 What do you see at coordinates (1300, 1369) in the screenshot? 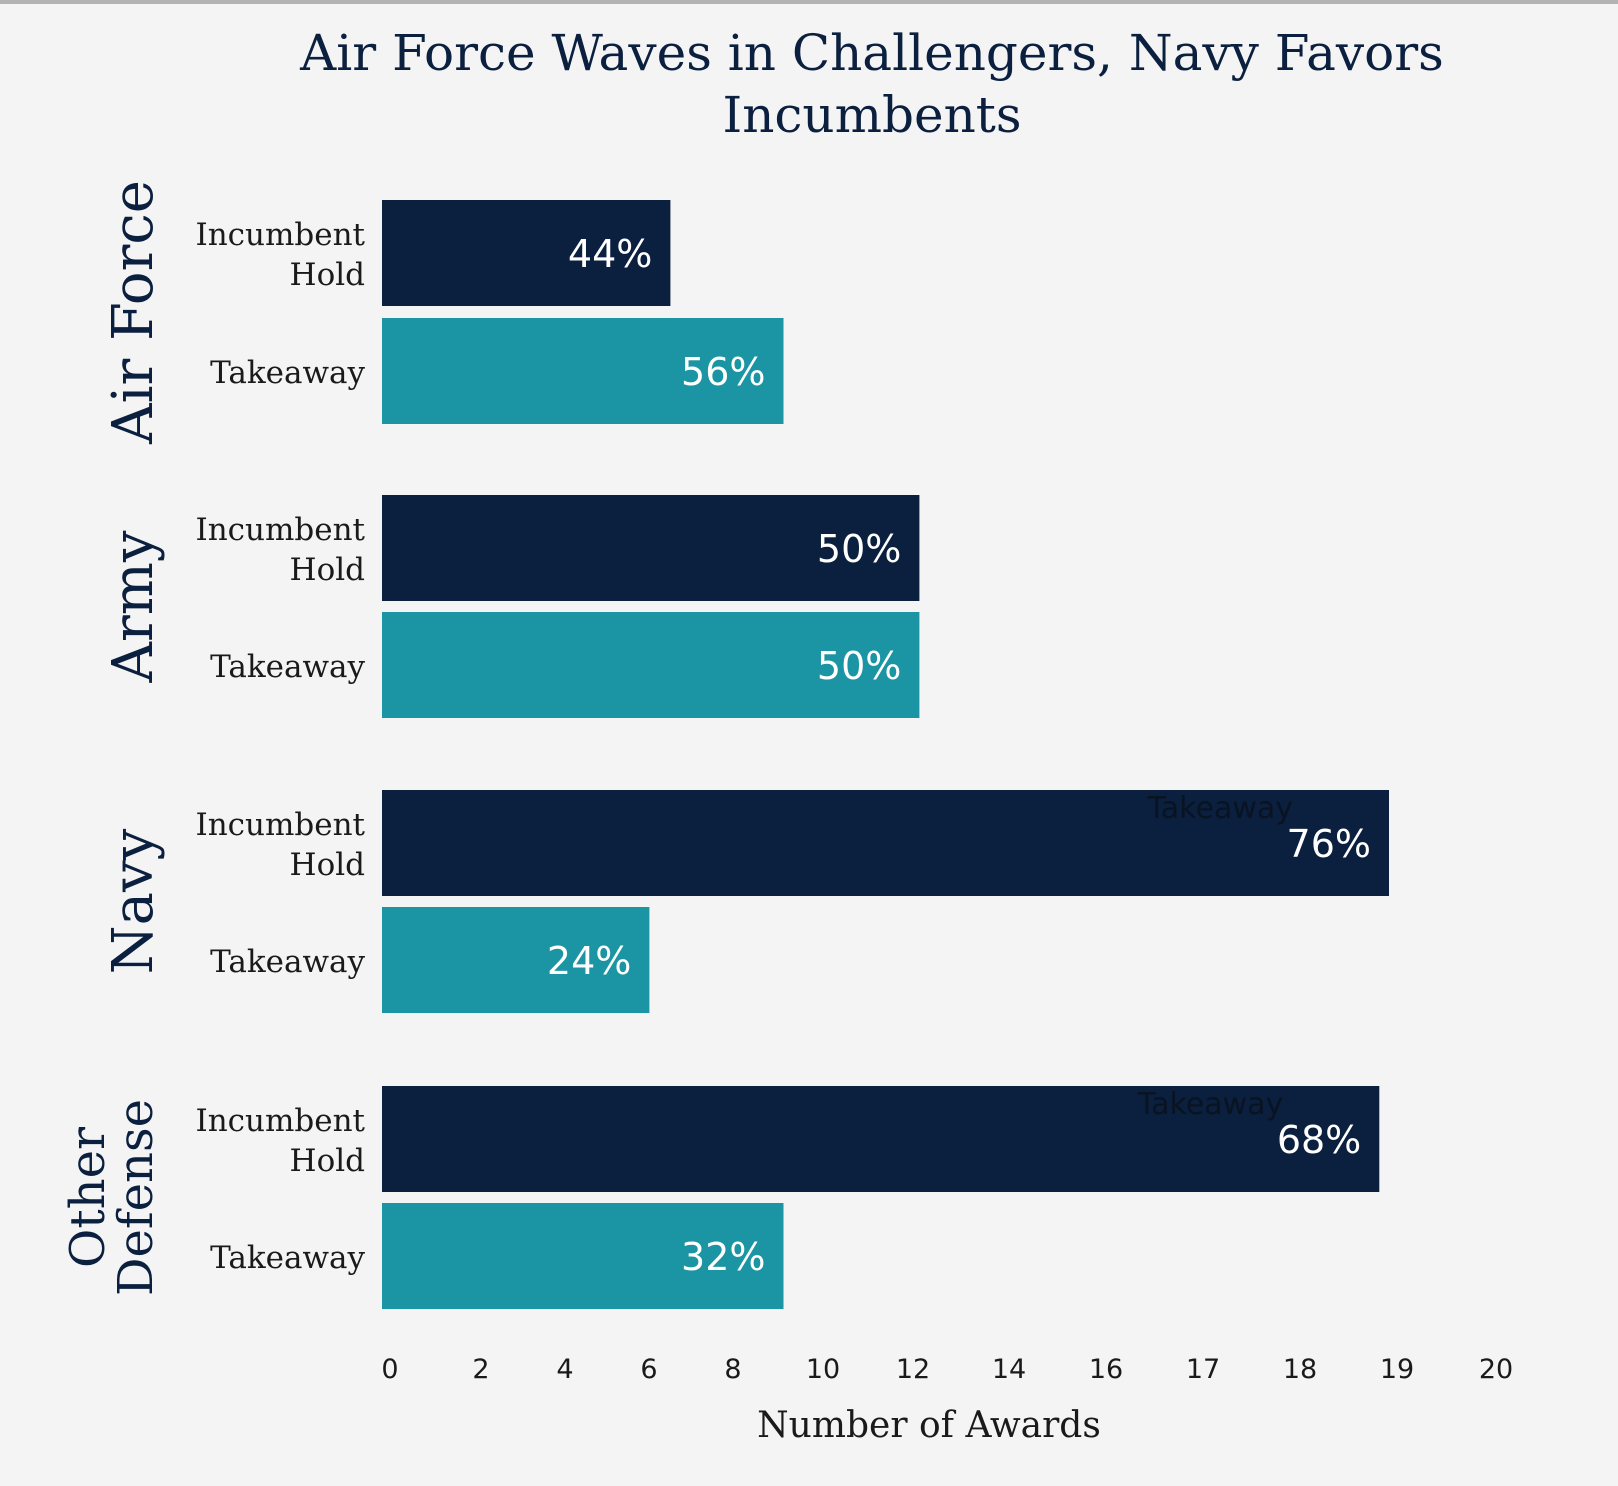
I see `x-tick-label: 18` at bounding box center [1300, 1369].